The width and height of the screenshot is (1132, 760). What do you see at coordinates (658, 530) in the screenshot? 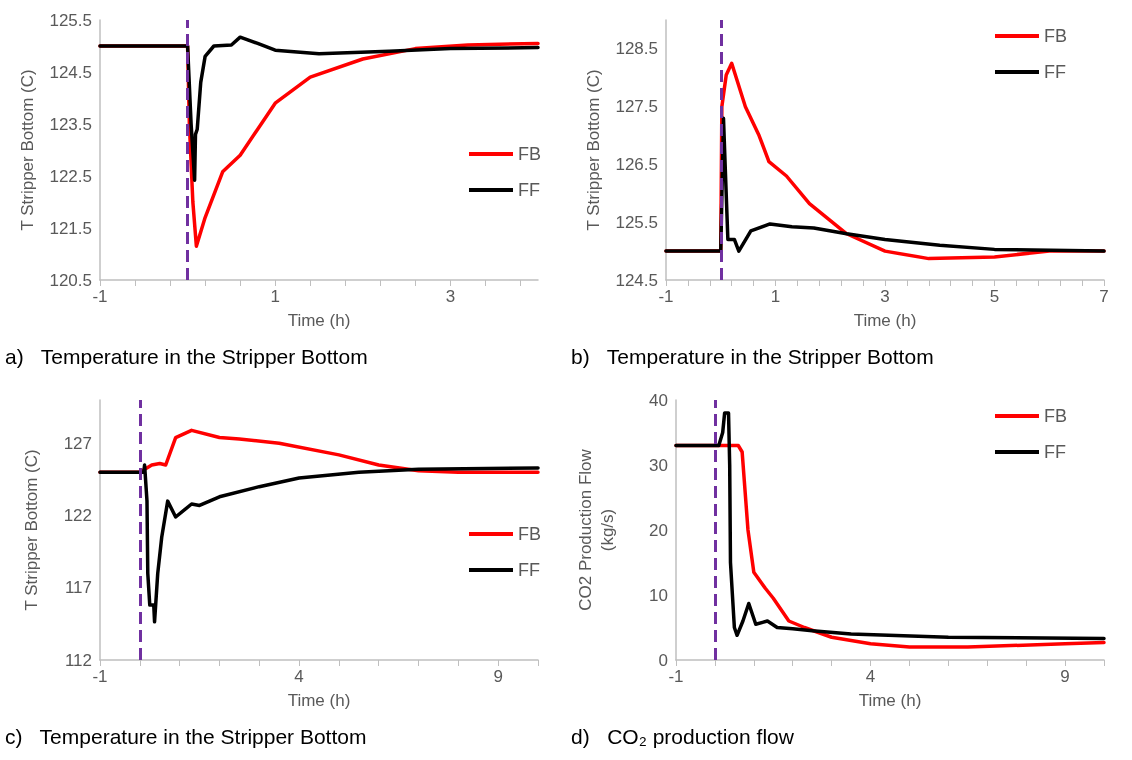
I see `y-tick-label: 20` at bounding box center [658, 530].